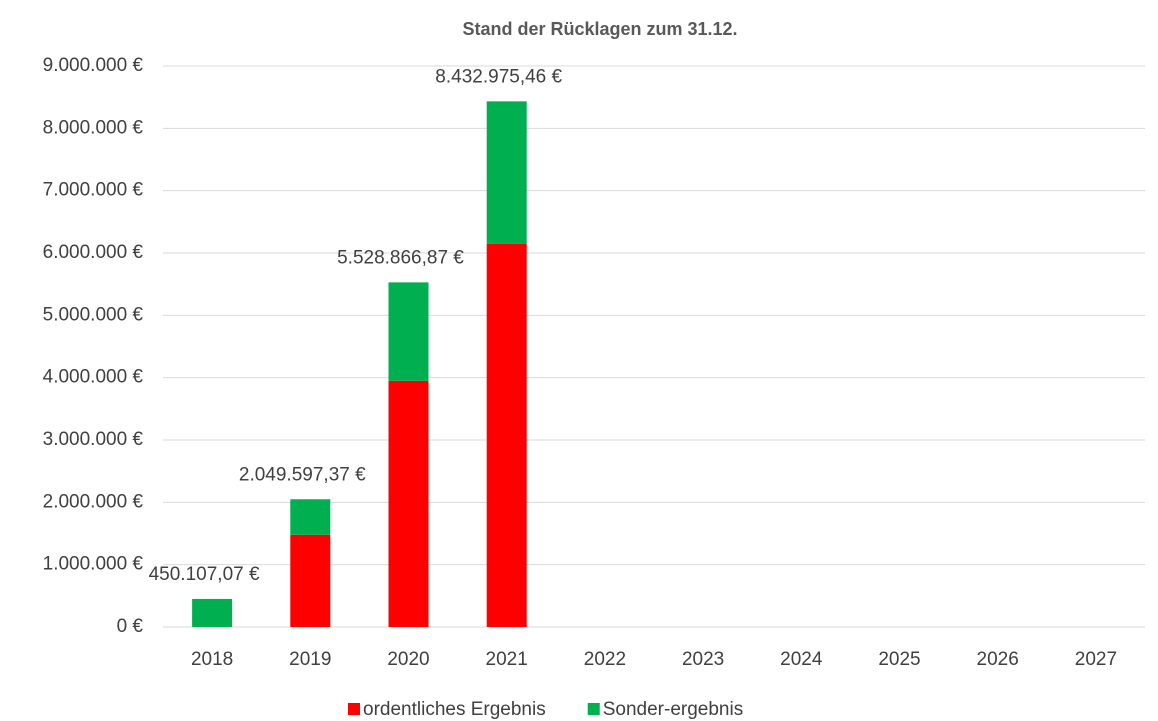 Image resolution: width=1158 pixels, height=721 pixels. Describe the element at coordinates (400, 257) in the screenshot. I see `total-label: 5.528.866,87 €` at that location.